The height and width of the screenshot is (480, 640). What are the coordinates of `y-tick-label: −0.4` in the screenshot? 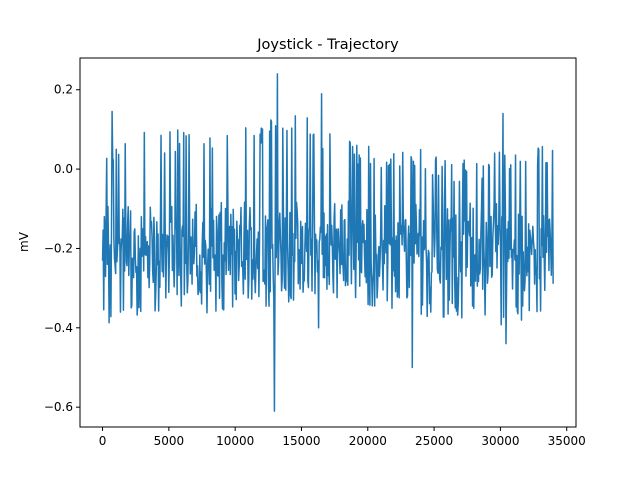 It's located at (58, 328).